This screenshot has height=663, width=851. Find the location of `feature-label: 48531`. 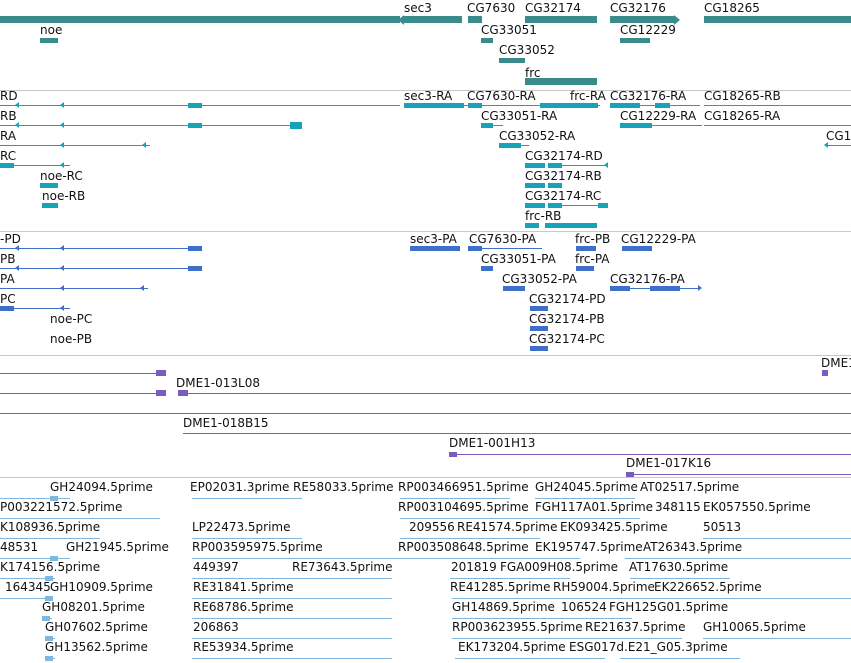

feature-label: 48531 is located at coordinates (19, 547).